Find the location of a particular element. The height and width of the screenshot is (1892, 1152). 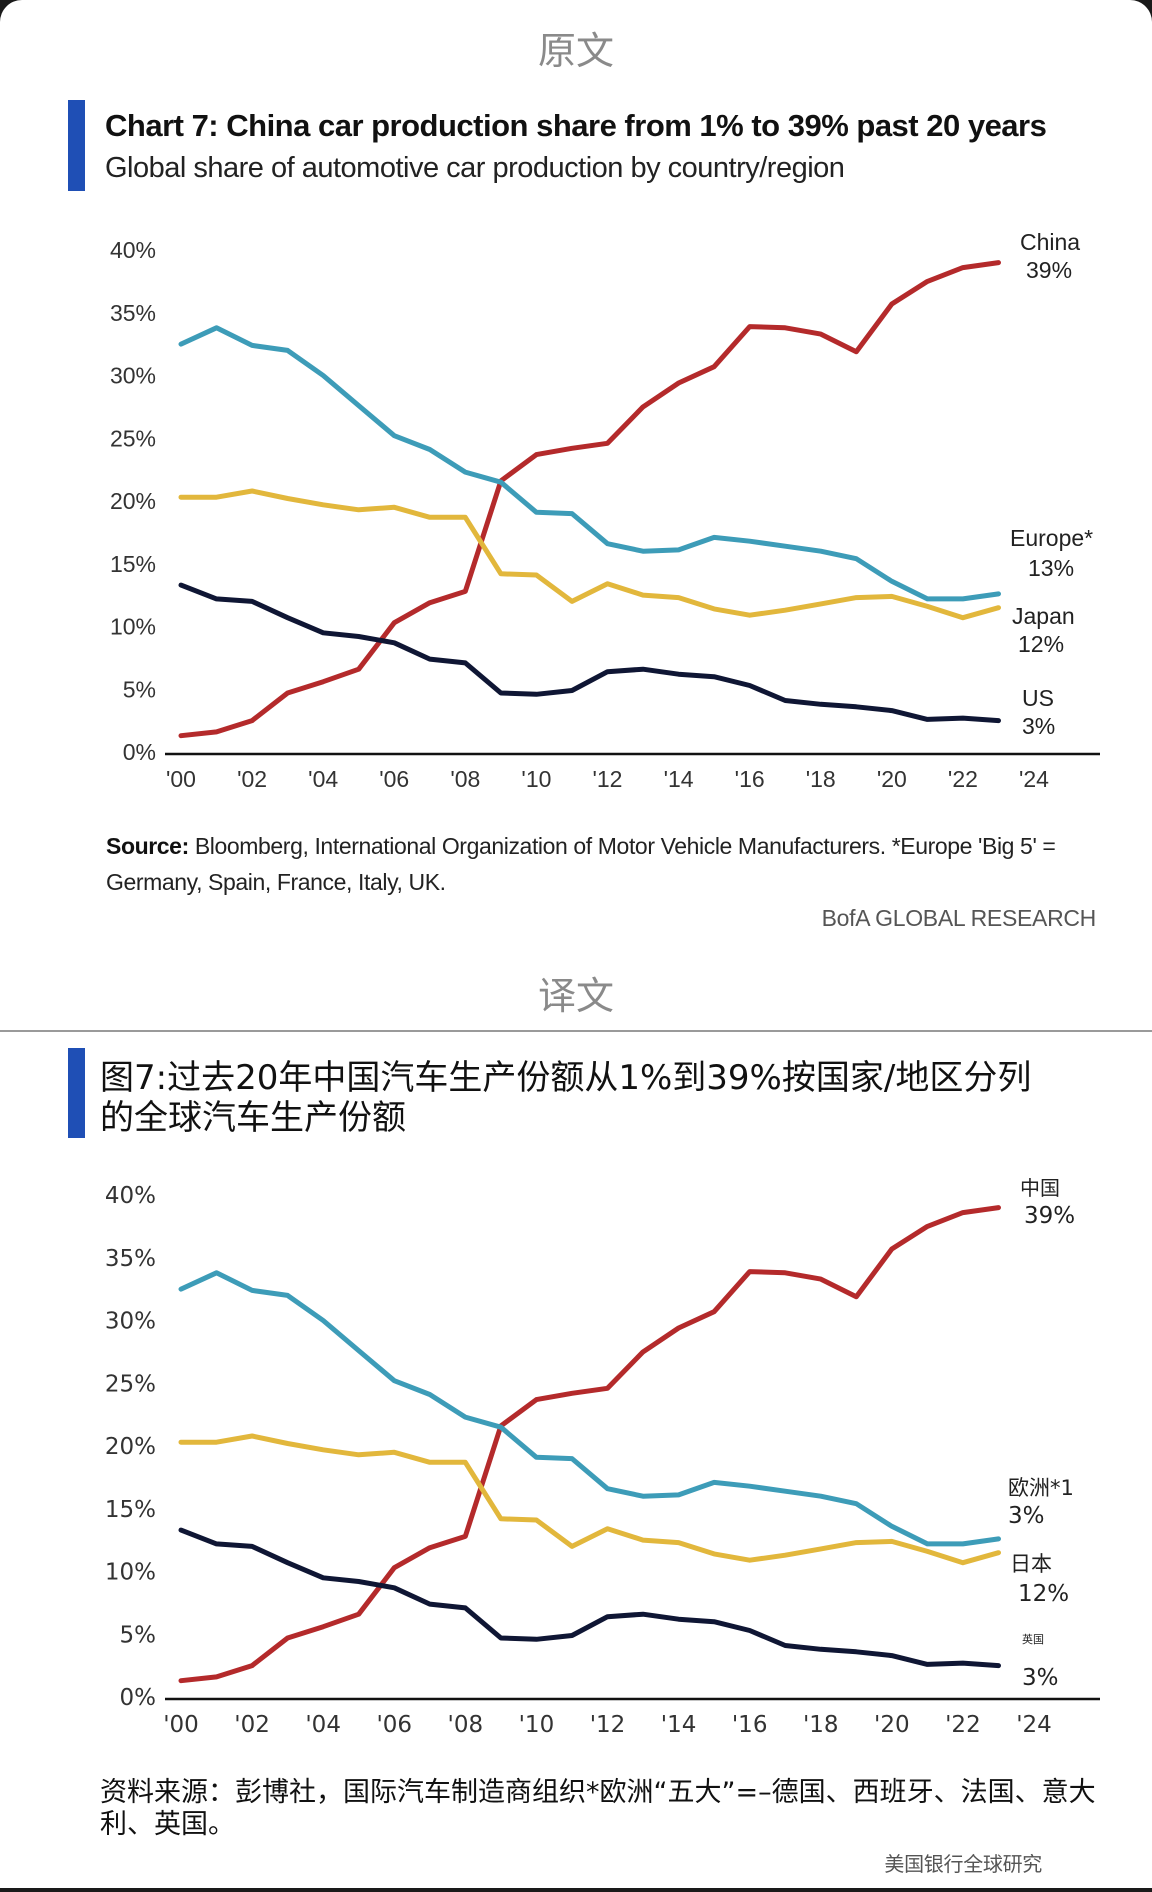

series-label: 英国 is located at coordinates (1033, 1639).